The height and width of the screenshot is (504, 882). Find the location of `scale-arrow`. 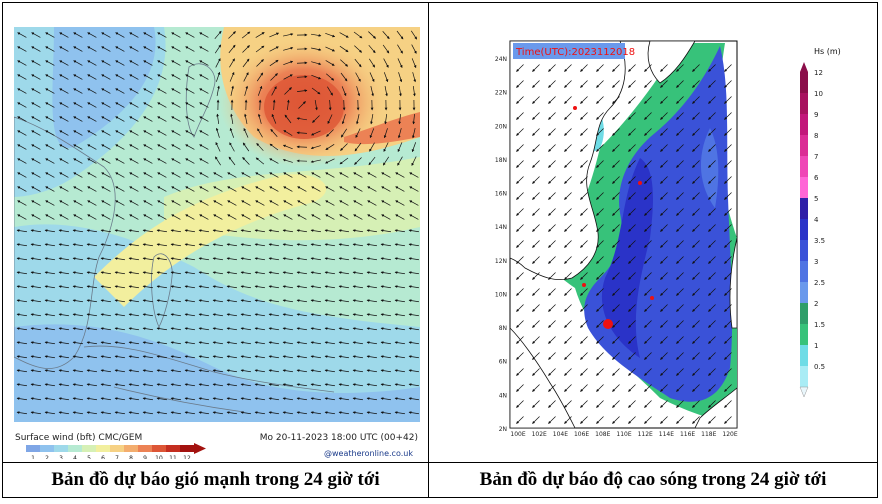

scale-arrow is located at coordinates (200, 448).